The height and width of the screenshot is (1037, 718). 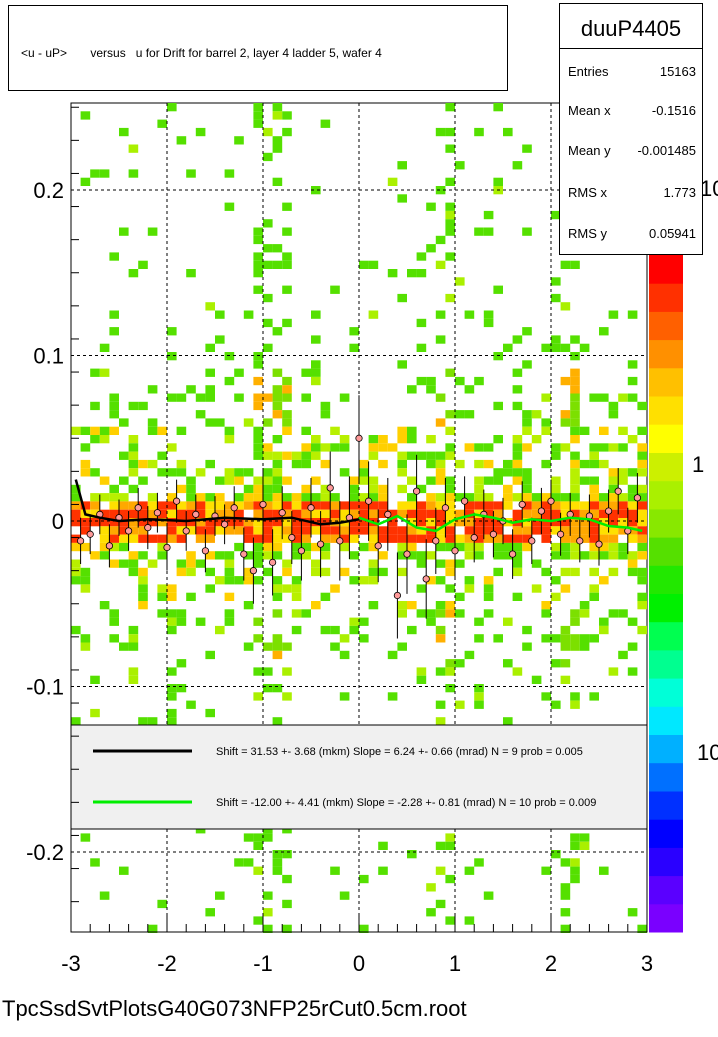 I want to click on x-tick-label: 2, so click(x=551, y=963).